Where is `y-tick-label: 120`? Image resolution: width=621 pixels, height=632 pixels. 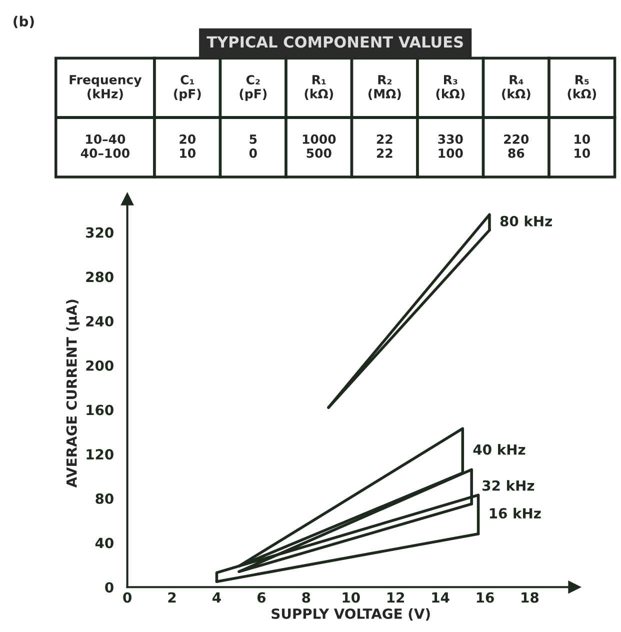
y-tick-label: 120 is located at coordinates (100, 454).